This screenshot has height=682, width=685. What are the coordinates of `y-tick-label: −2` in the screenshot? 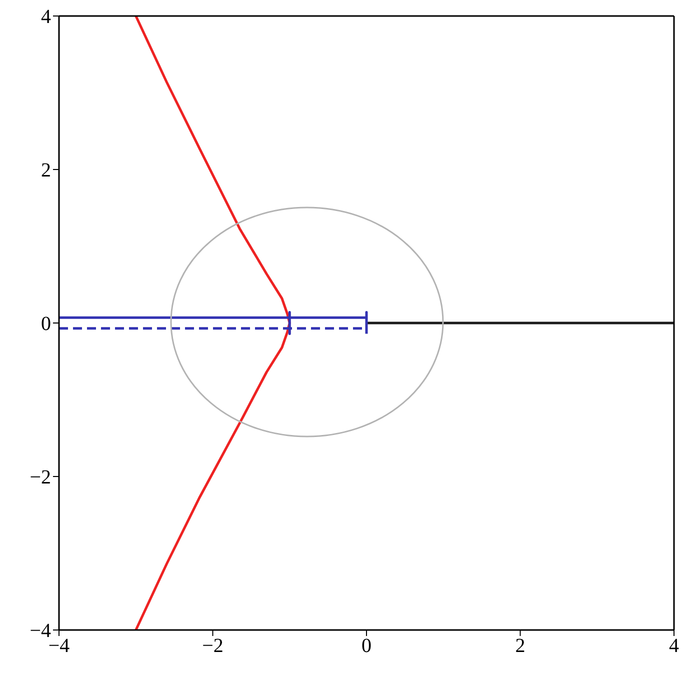 It's located at (40, 477).